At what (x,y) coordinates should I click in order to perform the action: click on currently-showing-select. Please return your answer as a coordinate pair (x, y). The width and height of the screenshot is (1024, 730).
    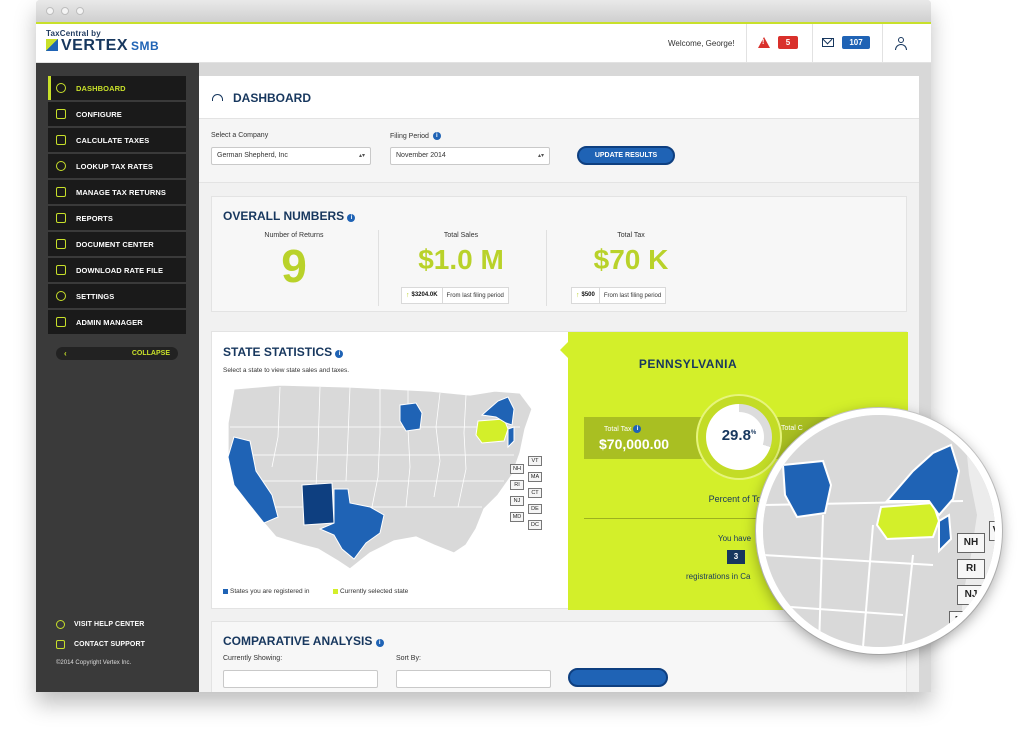
    Looking at the image, I should click on (300, 679).